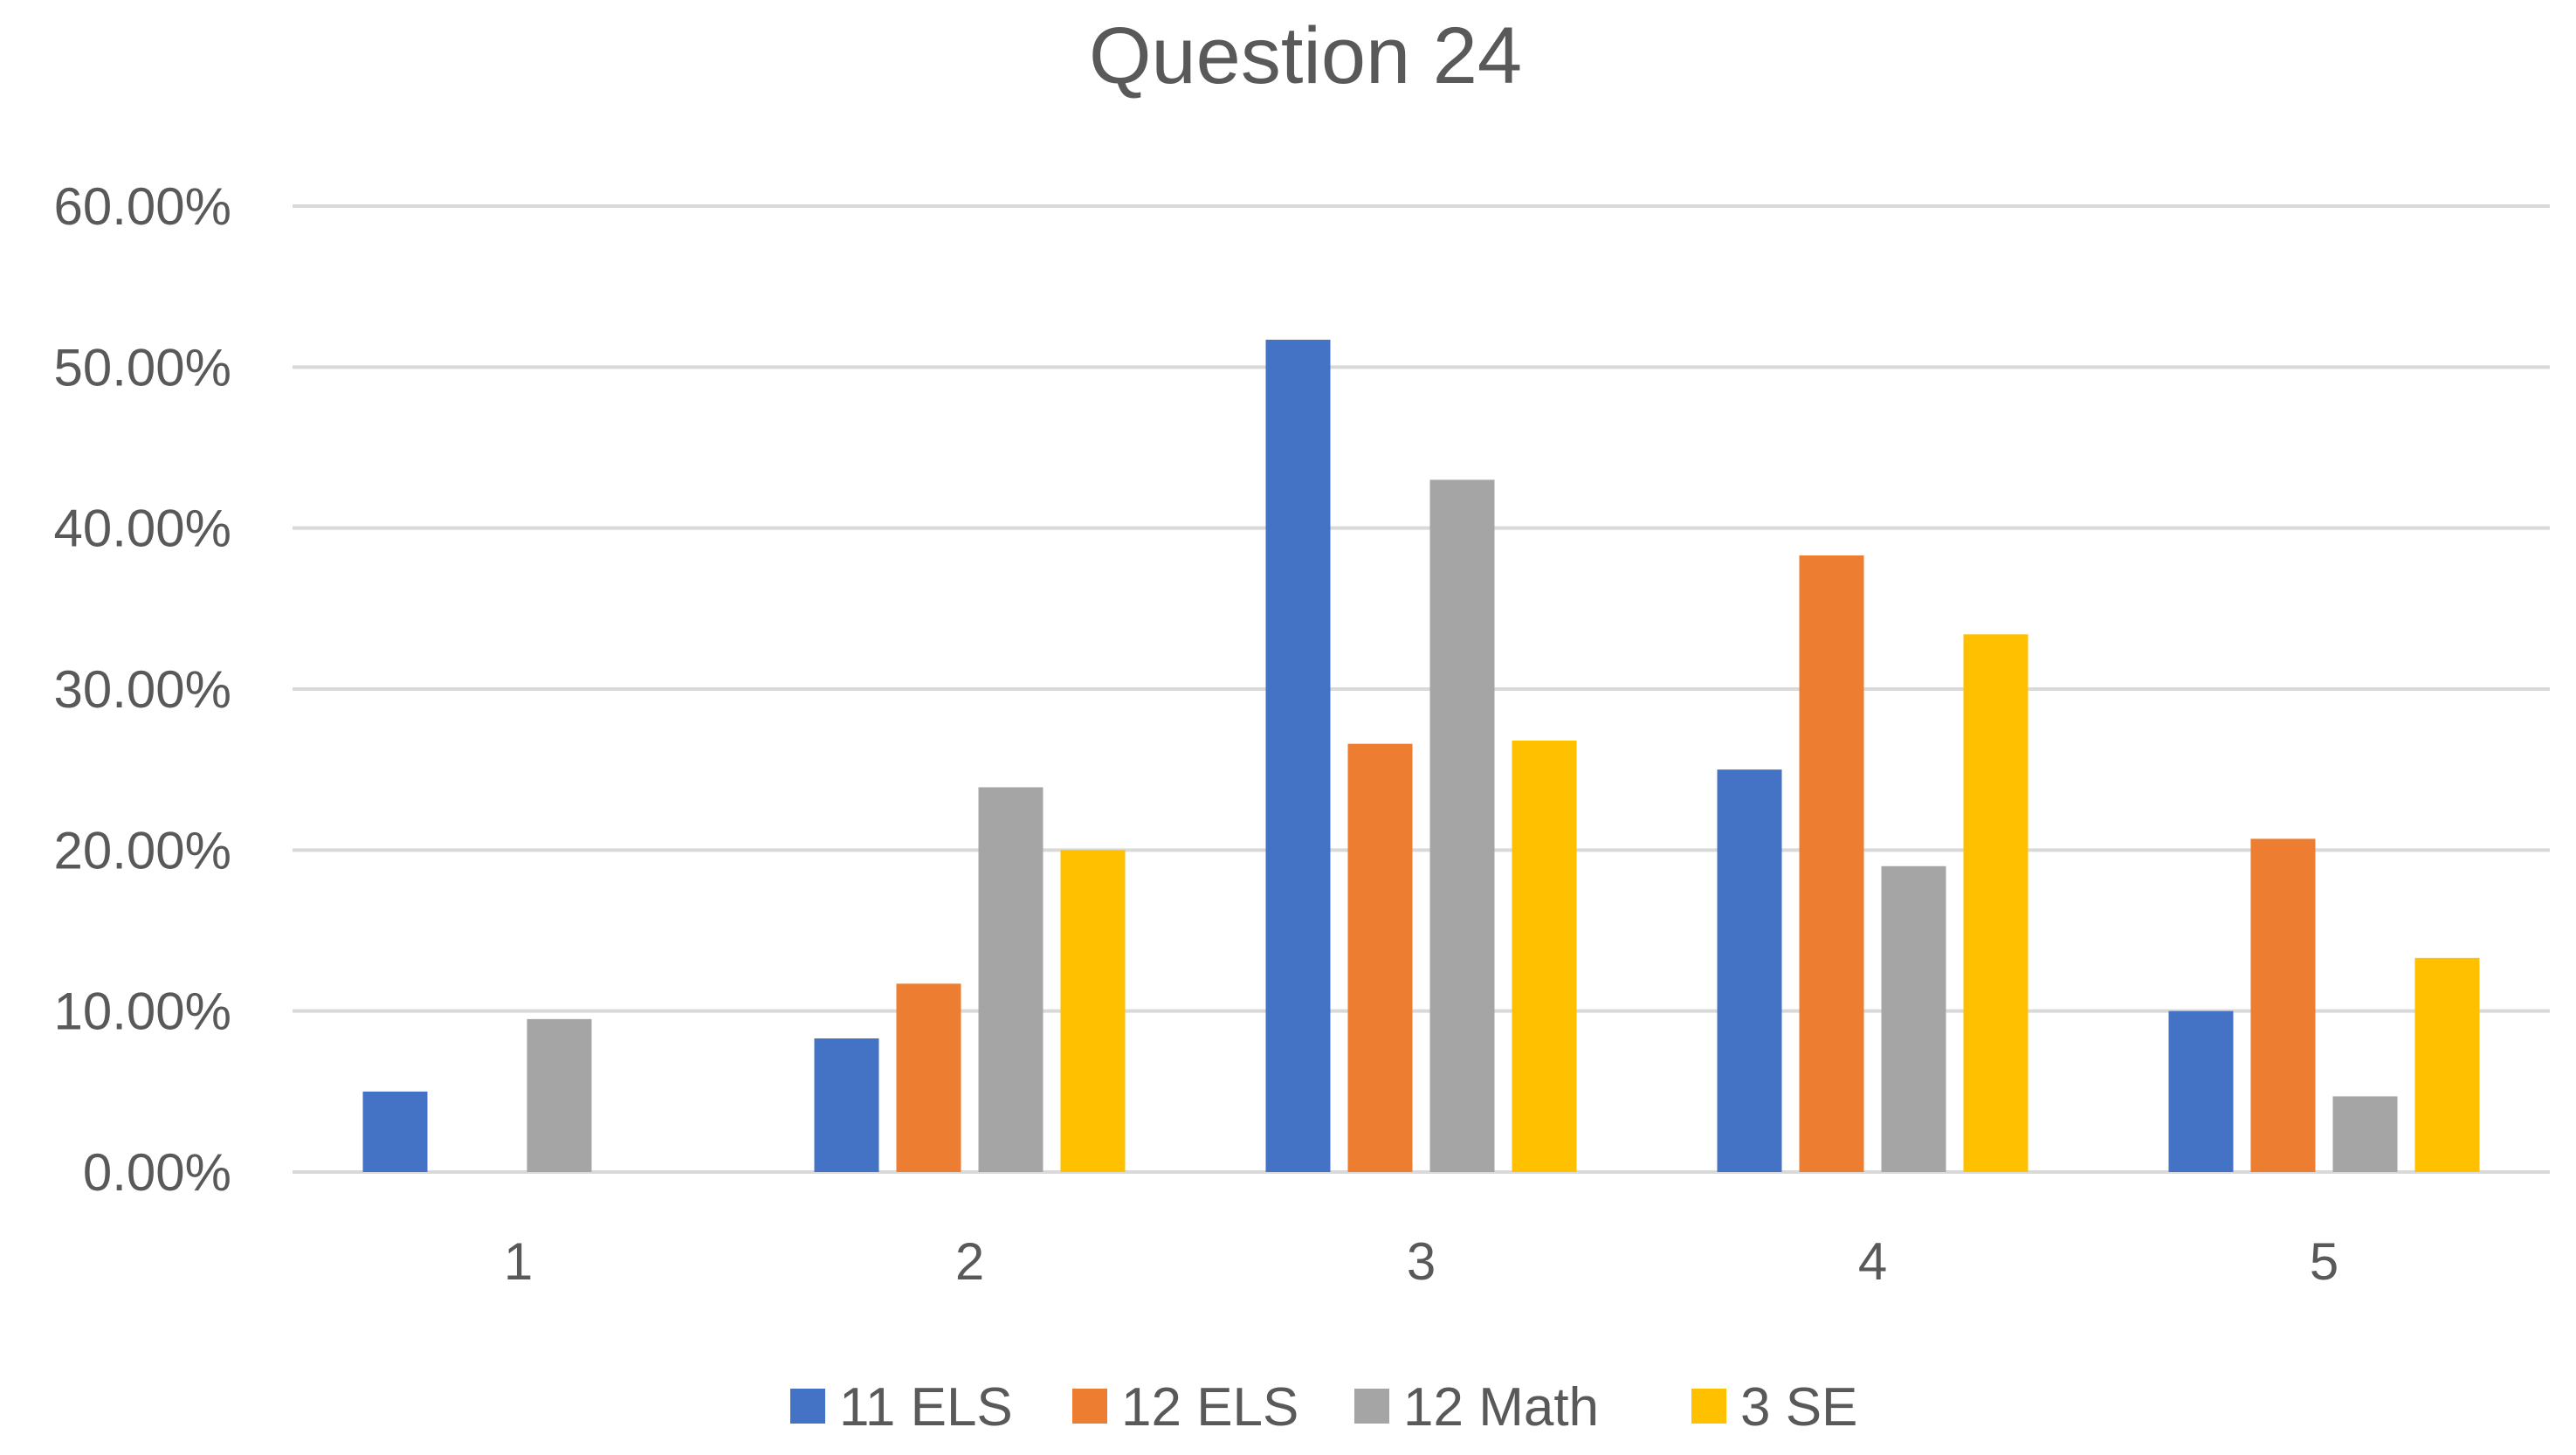 Image resolution: width=2576 pixels, height=1455 pixels. What do you see at coordinates (157, 1172) in the screenshot?
I see `y-tick-label: 0.00%` at bounding box center [157, 1172].